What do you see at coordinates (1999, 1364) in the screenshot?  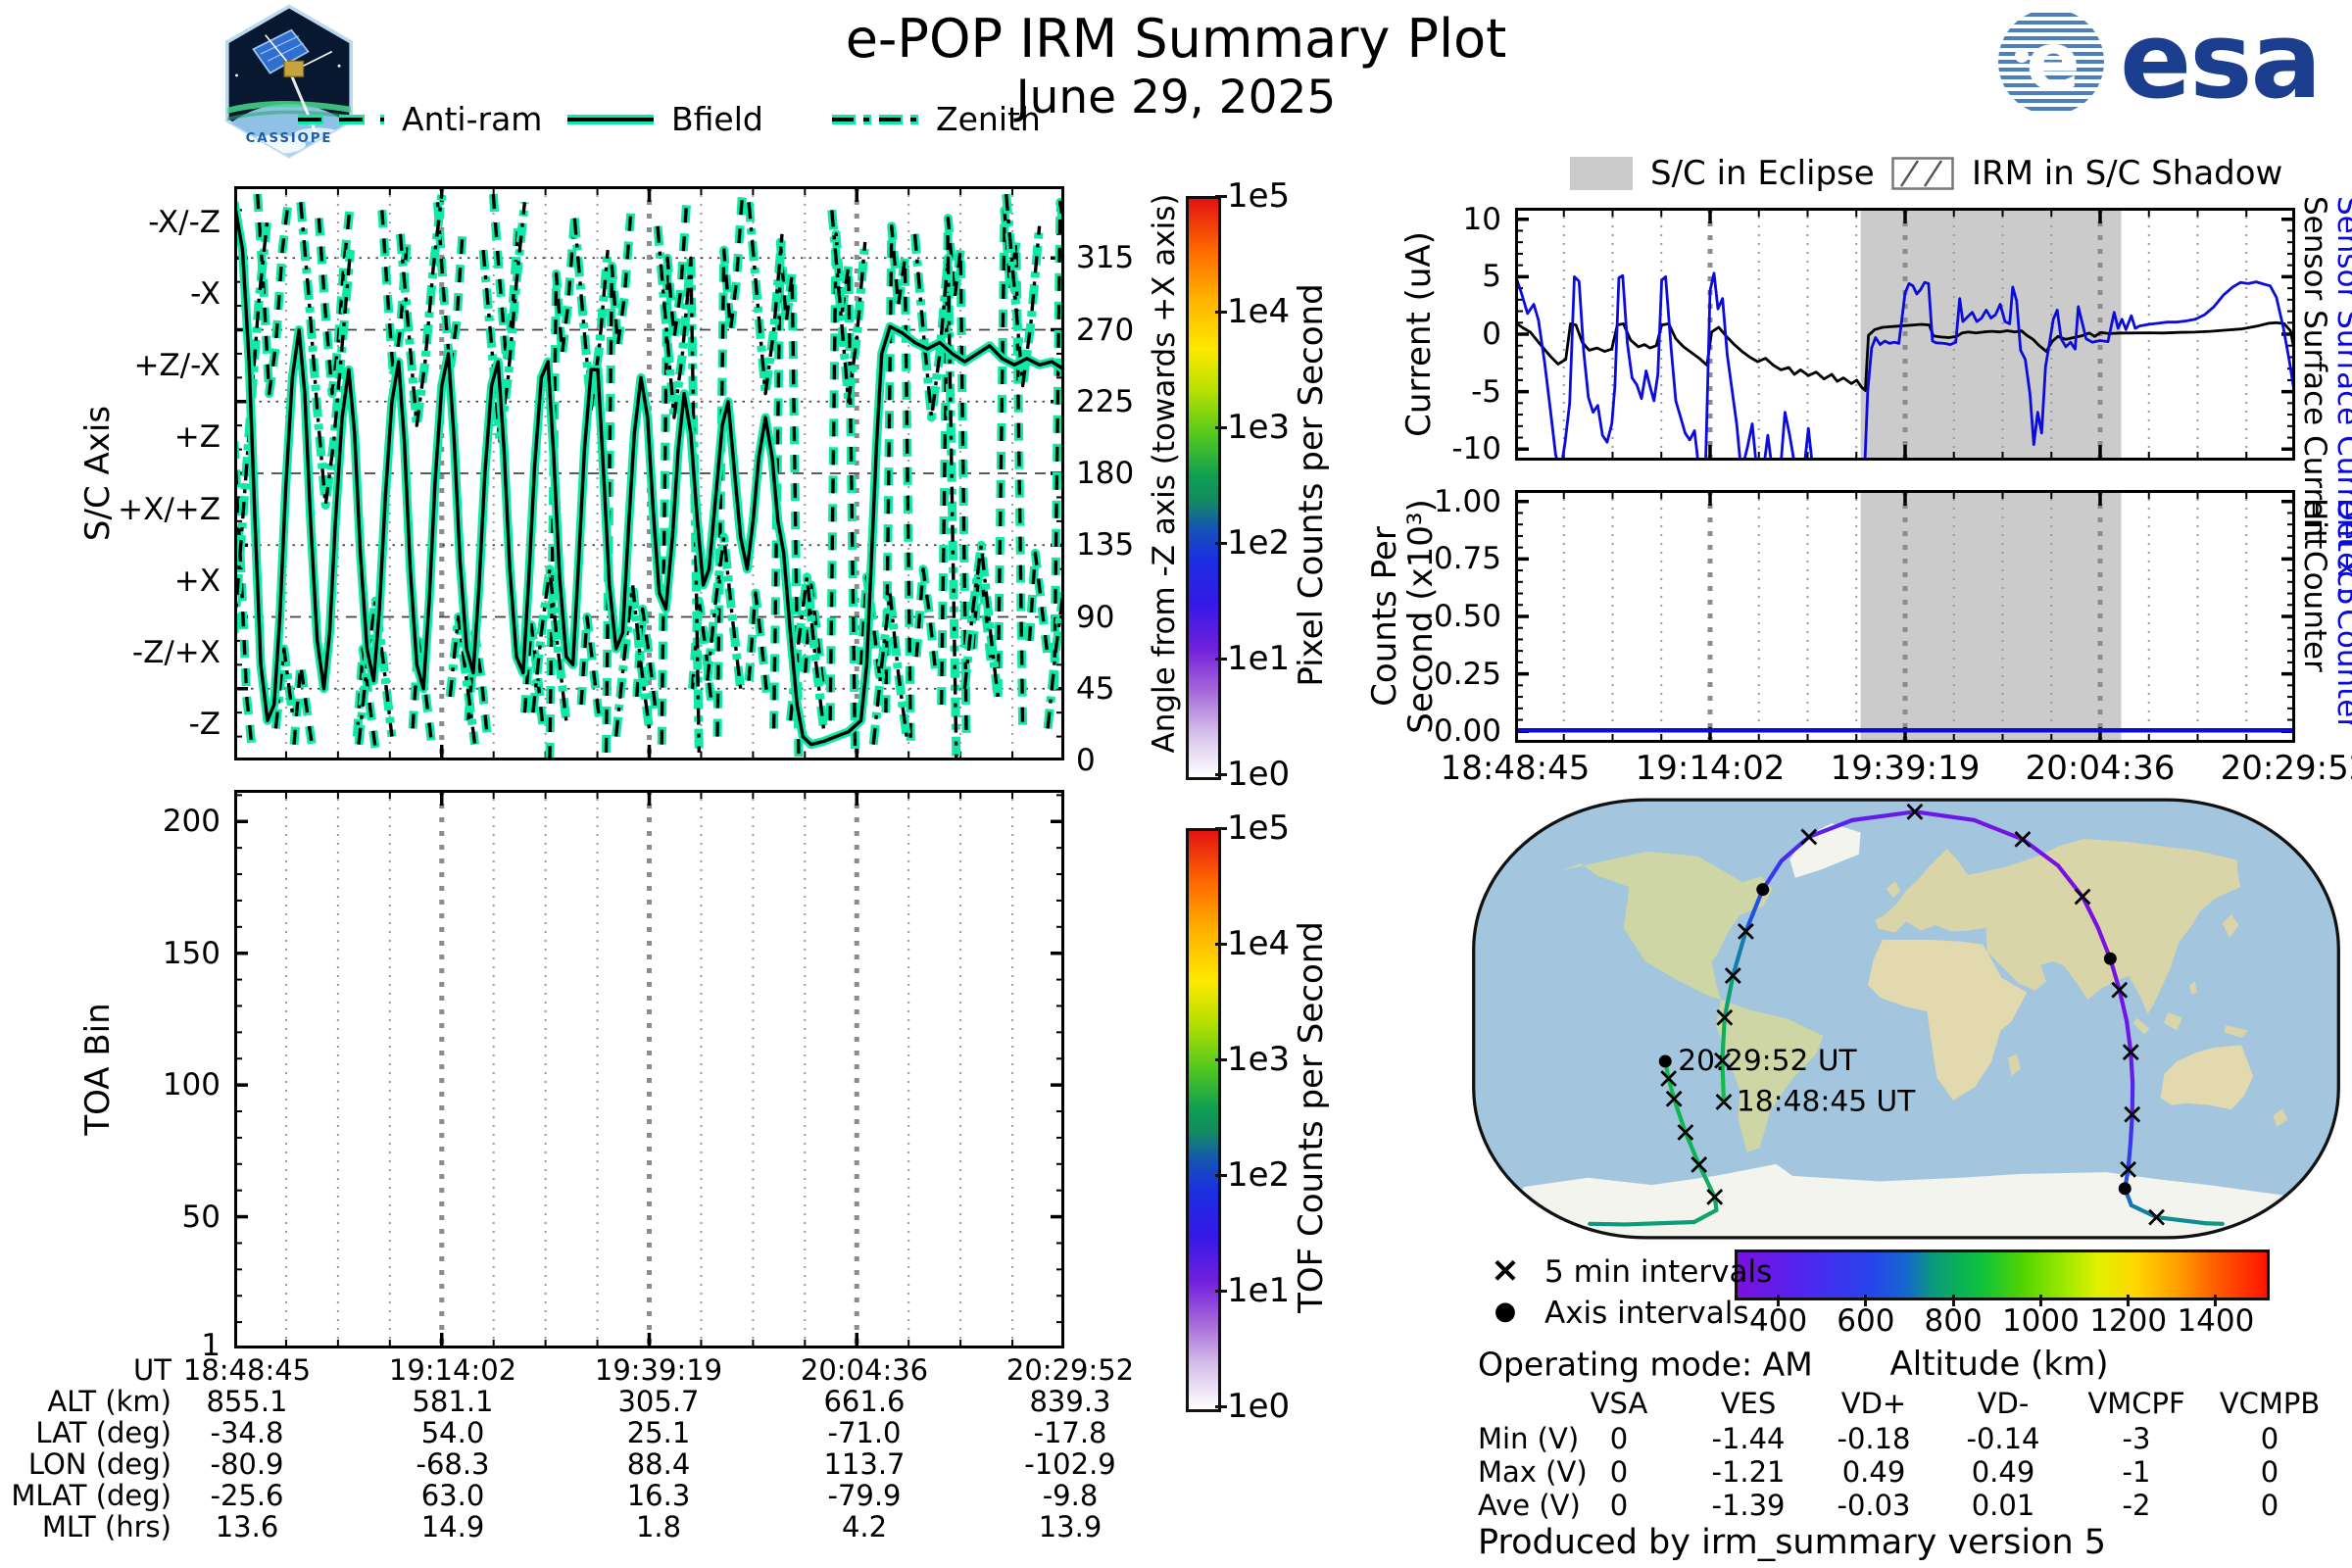 I see `altitude-colorbar-label: Altitude (km)` at bounding box center [1999, 1364].